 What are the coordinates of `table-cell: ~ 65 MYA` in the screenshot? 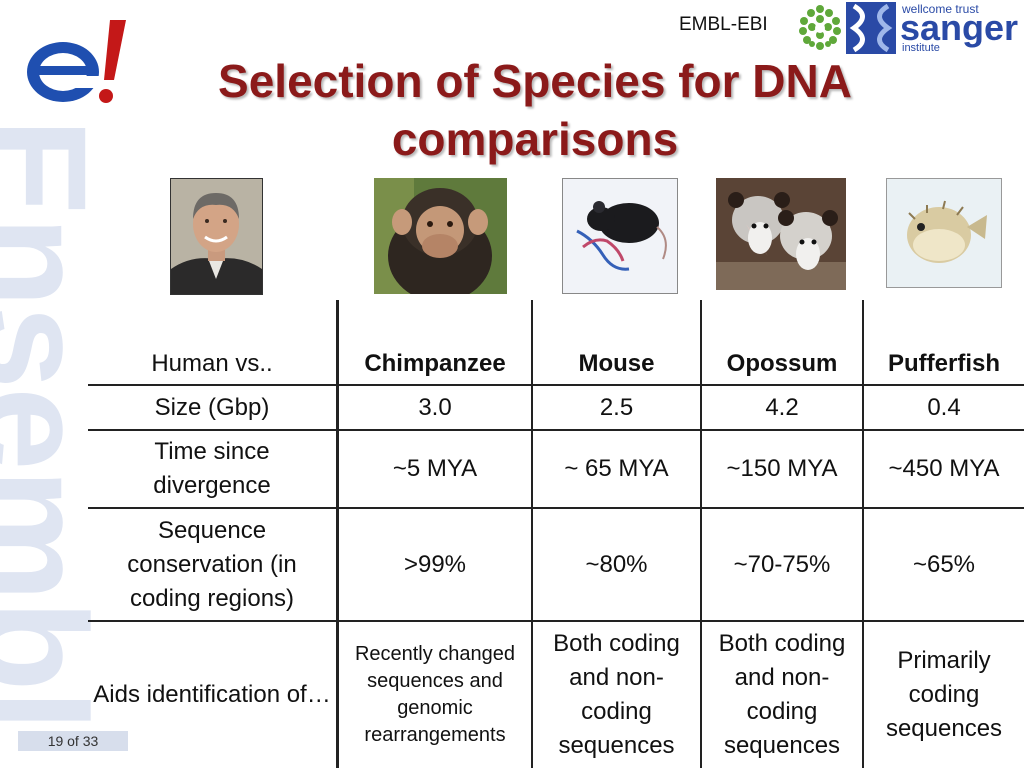 It's located at (616, 468).